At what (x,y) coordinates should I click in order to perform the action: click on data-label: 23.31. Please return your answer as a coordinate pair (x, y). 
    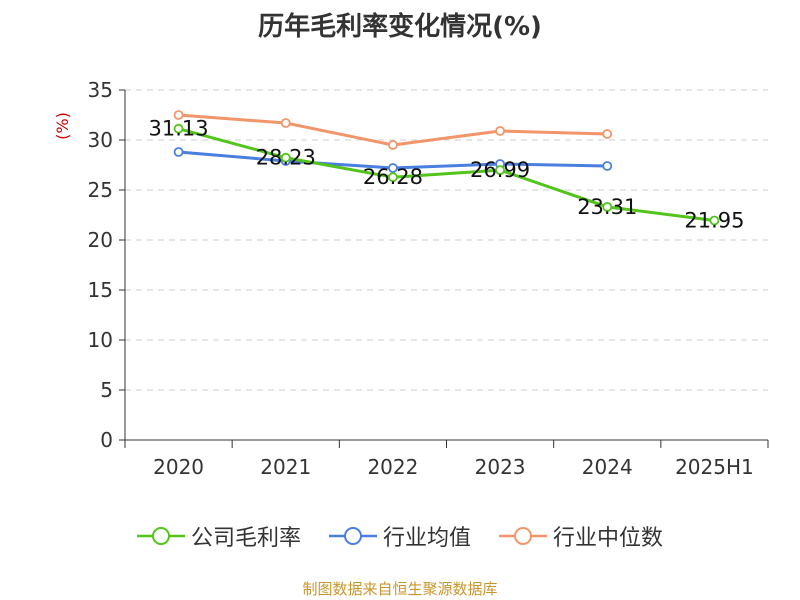
    Looking at the image, I should click on (607, 207).